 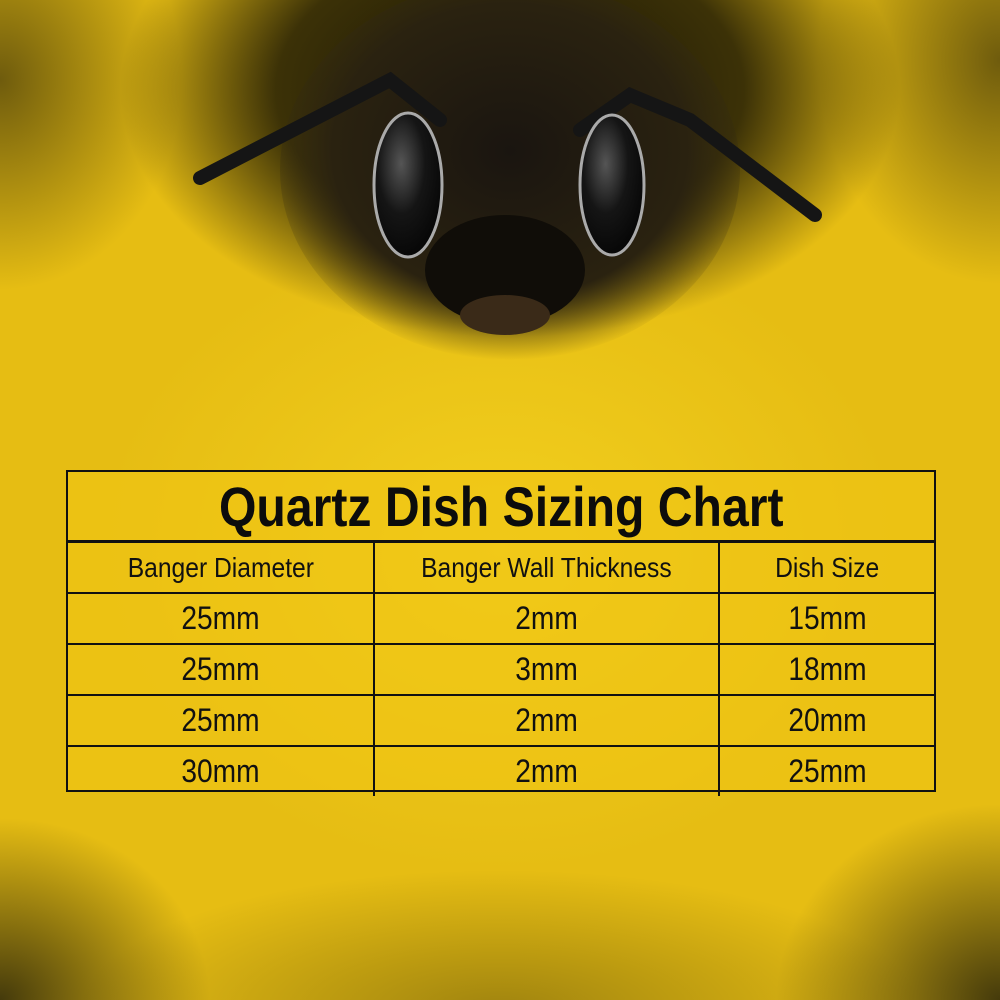 I want to click on cell-text: 18mm, so click(x=827, y=669).